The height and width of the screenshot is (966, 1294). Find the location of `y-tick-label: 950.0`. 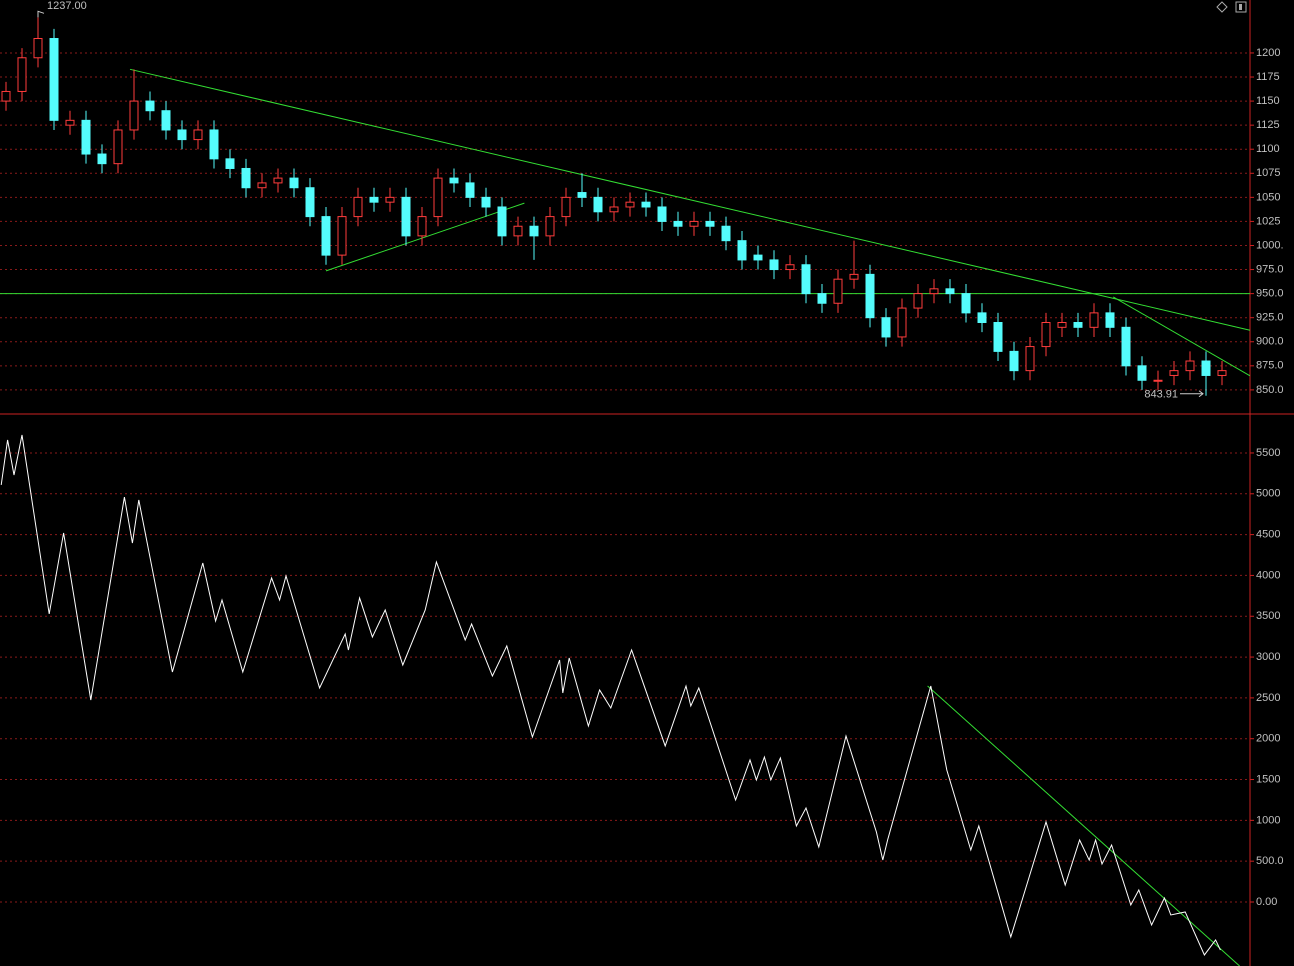

y-tick-label: 950.0 is located at coordinates (1270, 294).